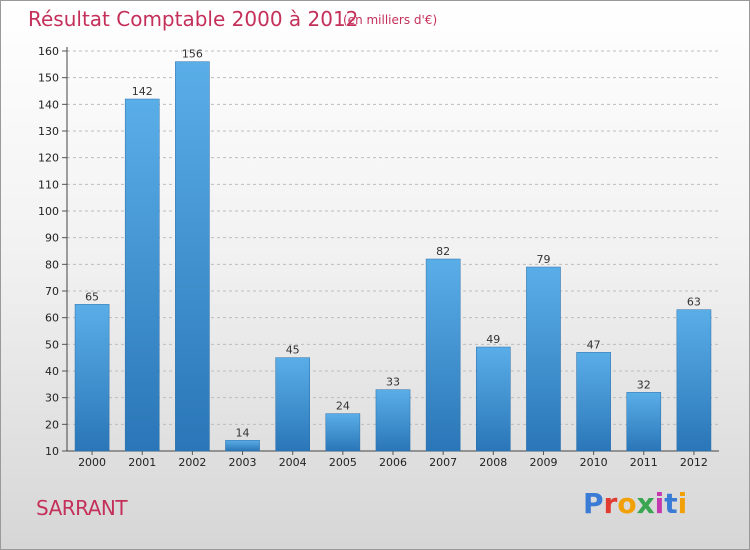 This screenshot has width=750, height=550. What do you see at coordinates (390, 20) in the screenshot?
I see `chart-subtitle: (en milliers d'€)` at bounding box center [390, 20].